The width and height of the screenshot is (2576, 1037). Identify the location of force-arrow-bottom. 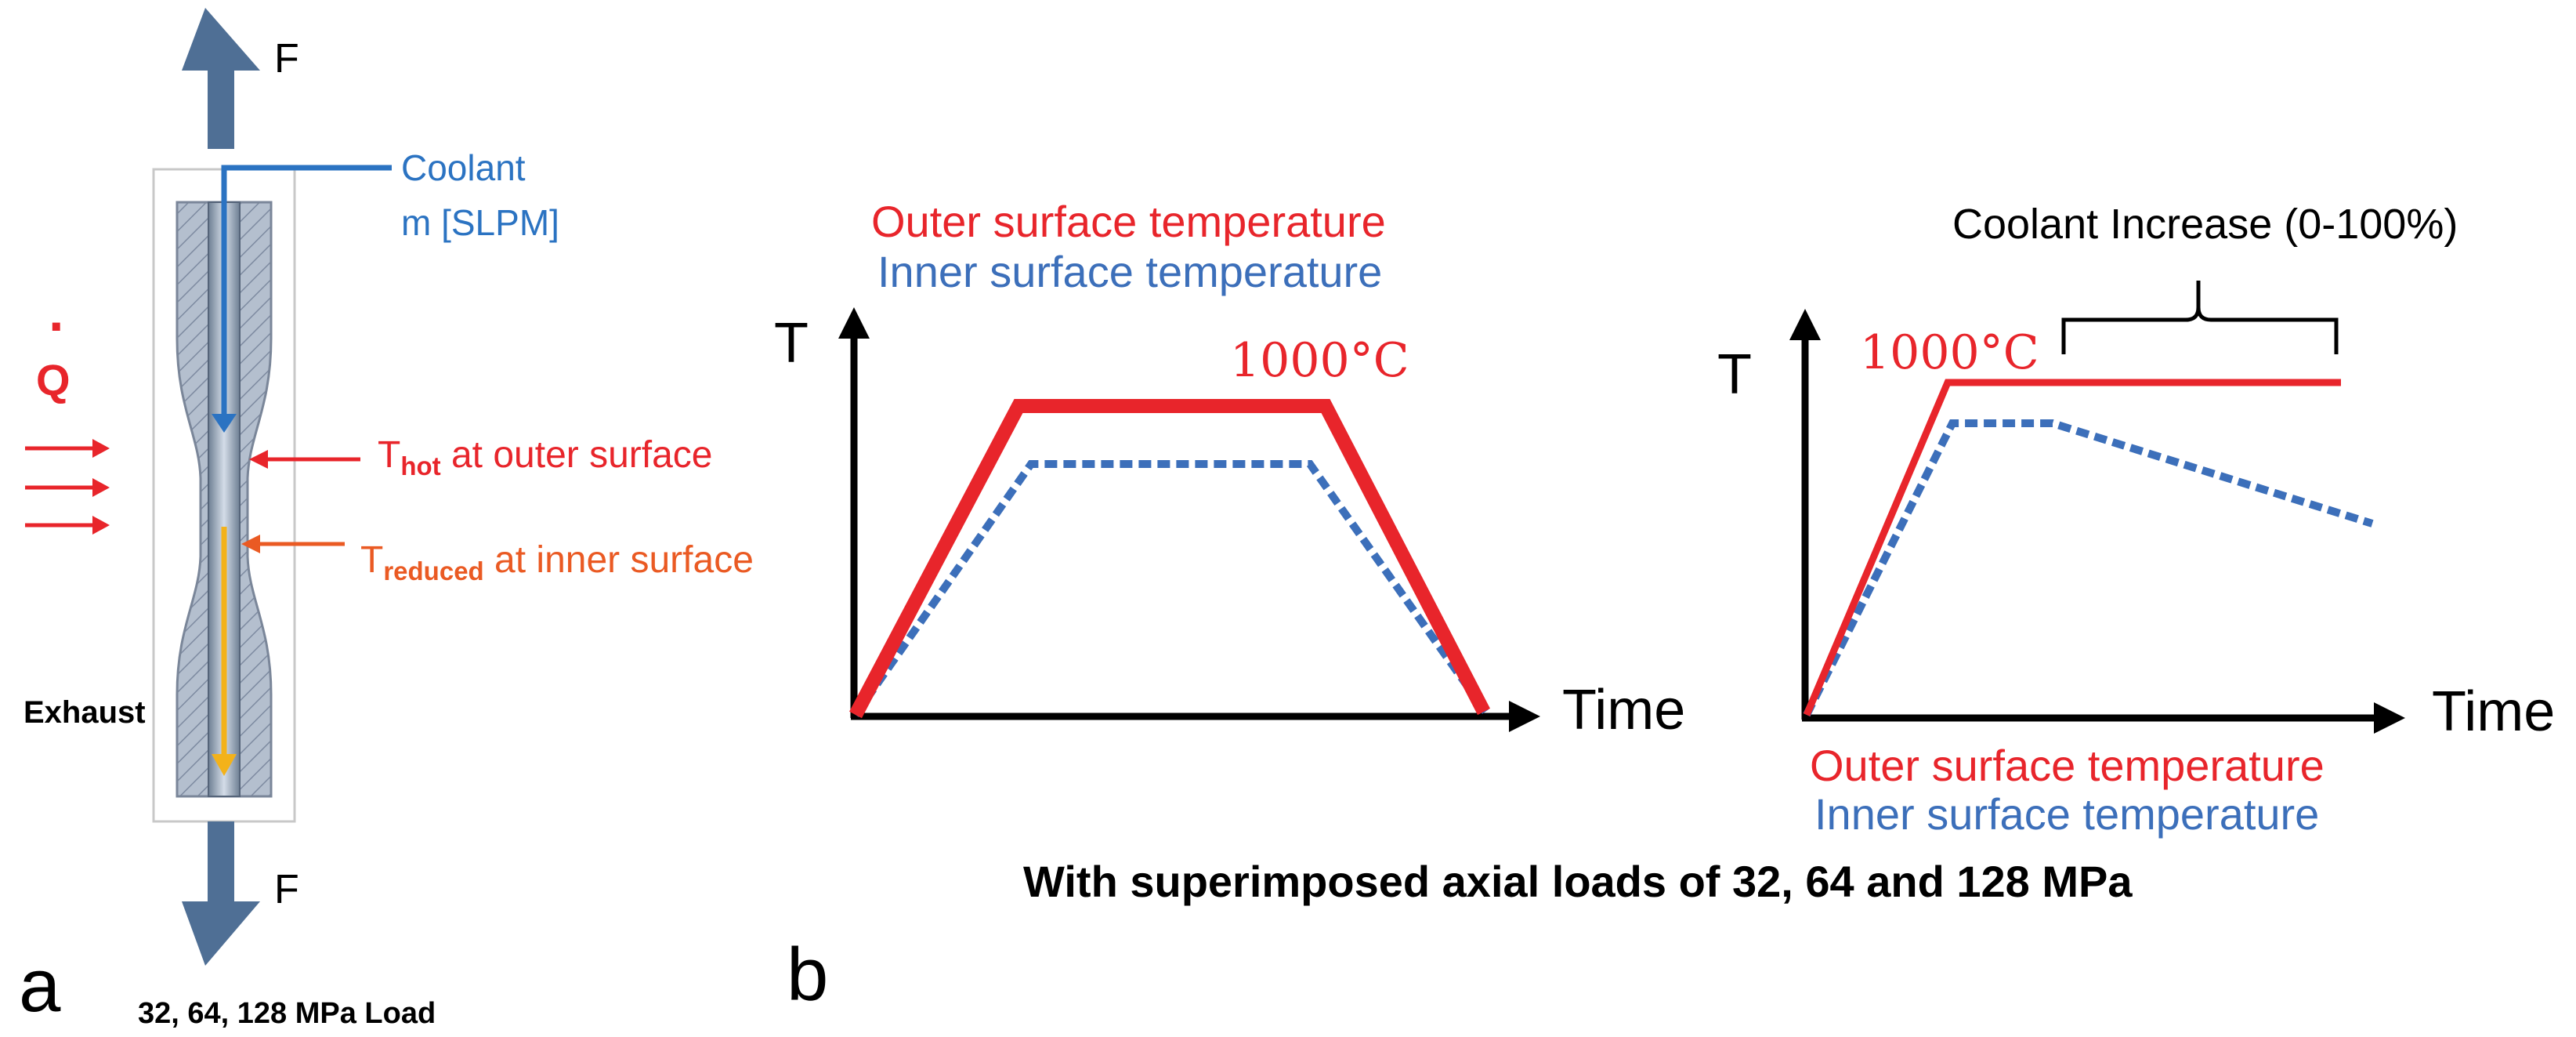
(221, 894).